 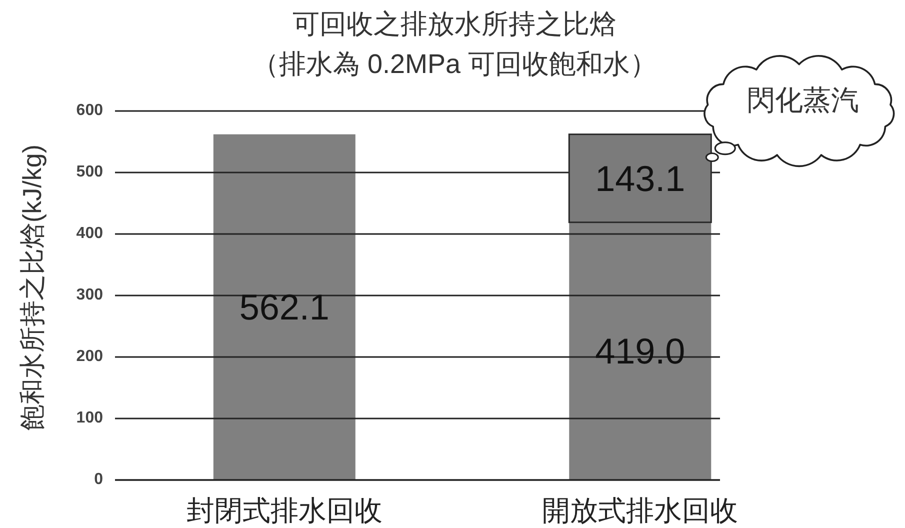 I want to click on x-tick-label: 開放式排水回收, so click(x=640, y=510).